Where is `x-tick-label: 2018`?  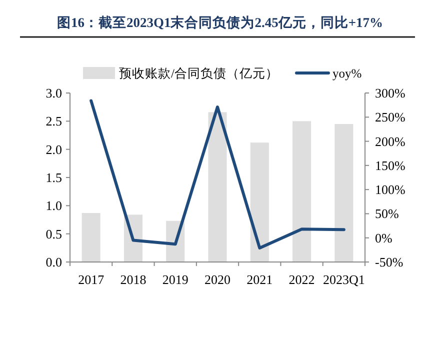 x-tick-label: 2018 is located at coordinates (133, 279).